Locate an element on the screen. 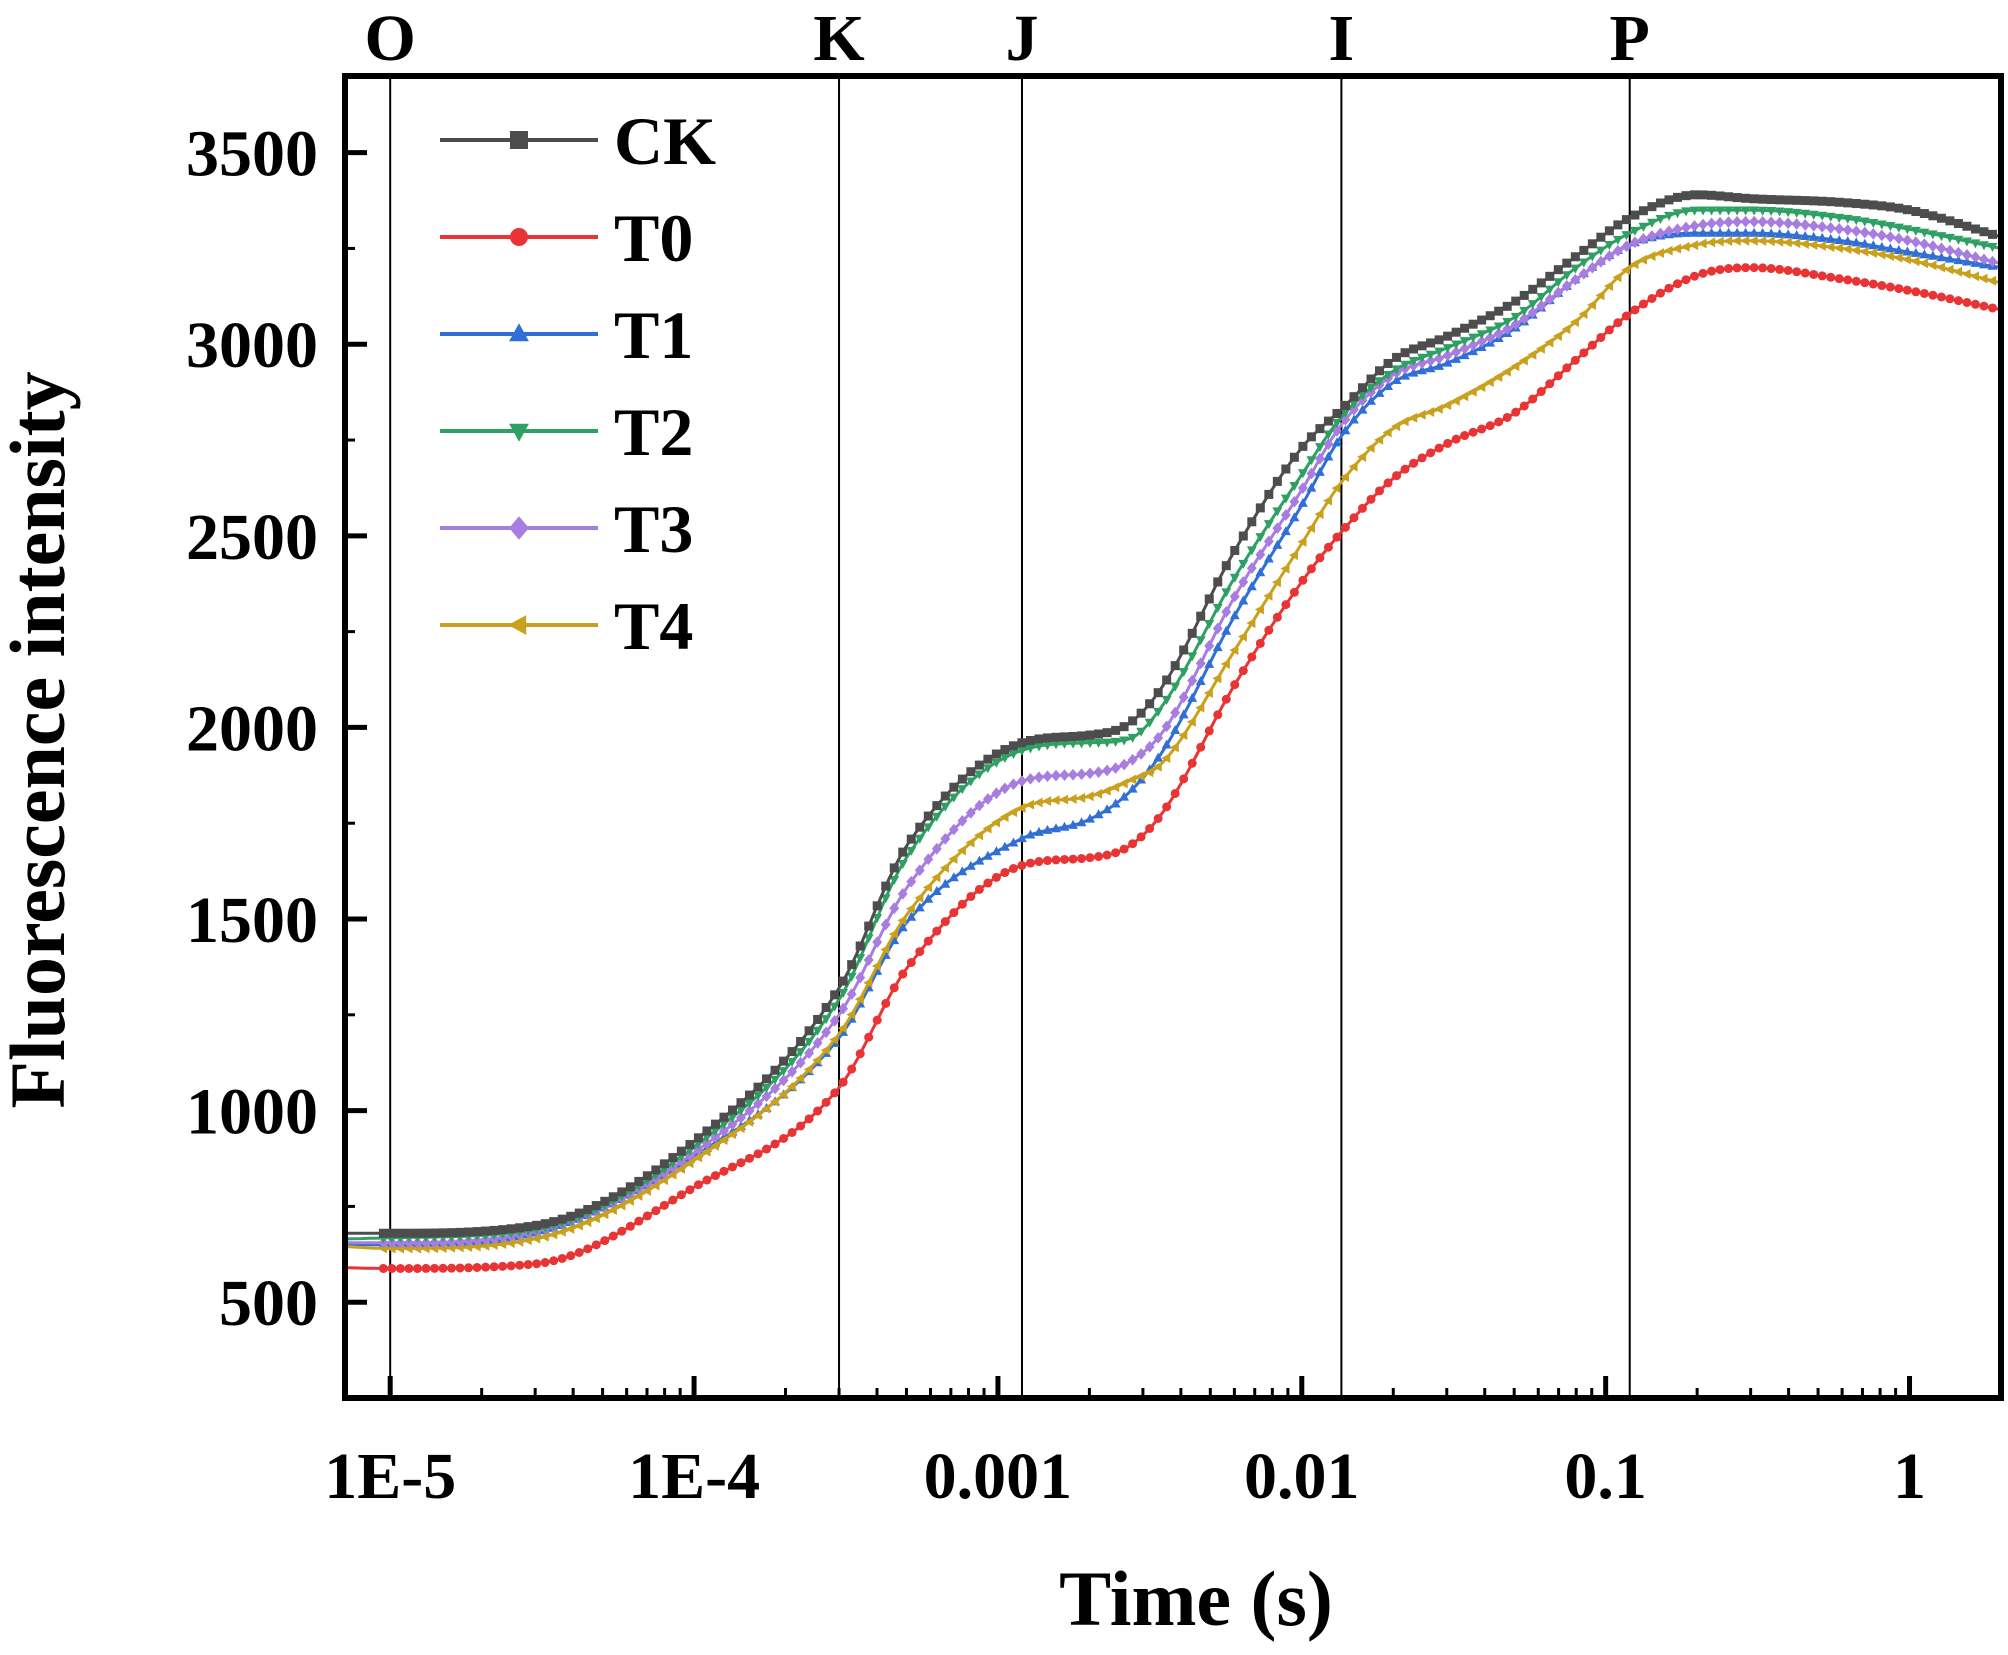 Image resolution: width=2008 pixels, height=1655 pixels. x-tick-label: 0.01 is located at coordinates (1302, 1476).